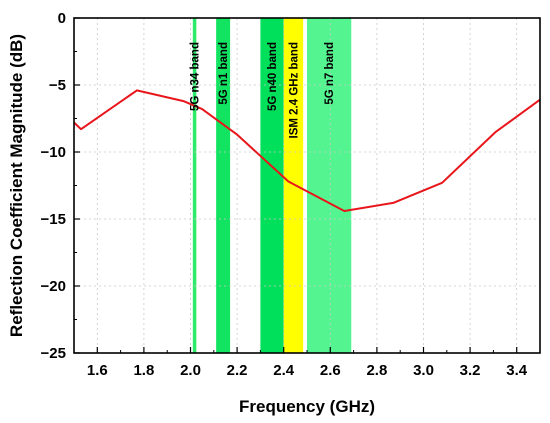 The image size is (550, 423). Describe the element at coordinates (294, 90) in the screenshot. I see `band-label-3: ISM 2.4 GHz band` at that location.